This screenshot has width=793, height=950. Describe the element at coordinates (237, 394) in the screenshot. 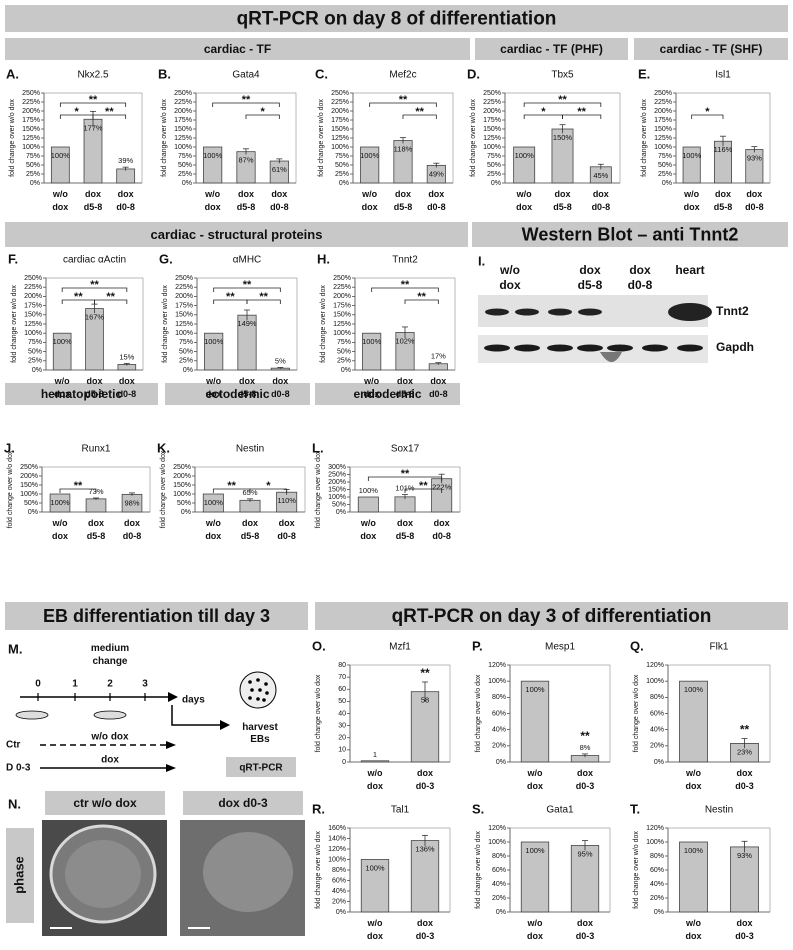

I see `section-header: ectodermic` at that location.